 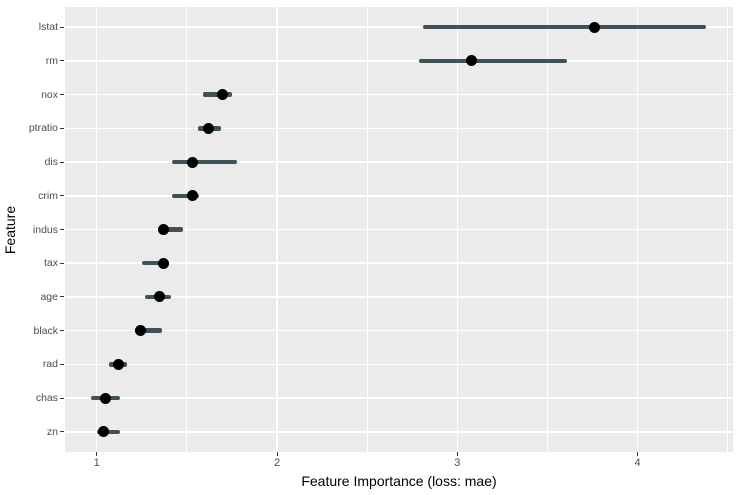 I want to click on point-dot-black, so click(x=140, y=331).